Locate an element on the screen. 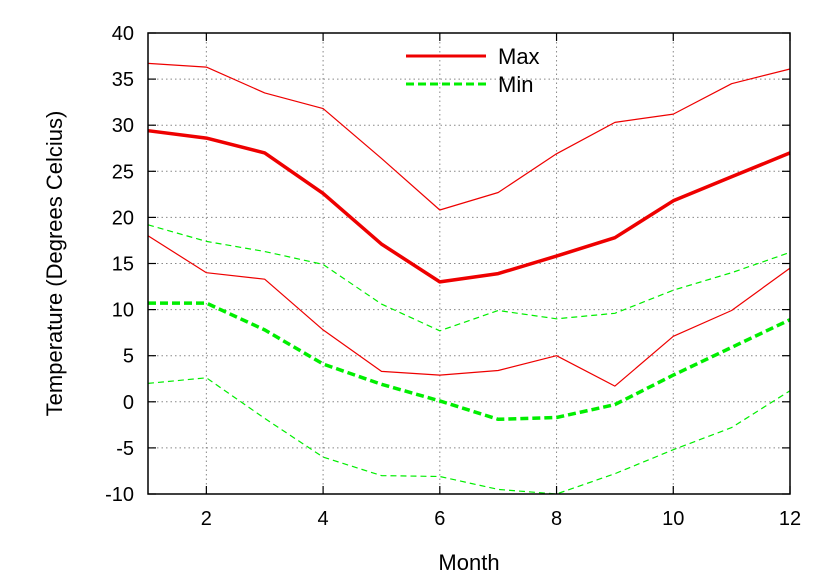 Image resolution: width=830 pixels, height=581 pixels. y-tick-label: -5 is located at coordinates (125, 449).